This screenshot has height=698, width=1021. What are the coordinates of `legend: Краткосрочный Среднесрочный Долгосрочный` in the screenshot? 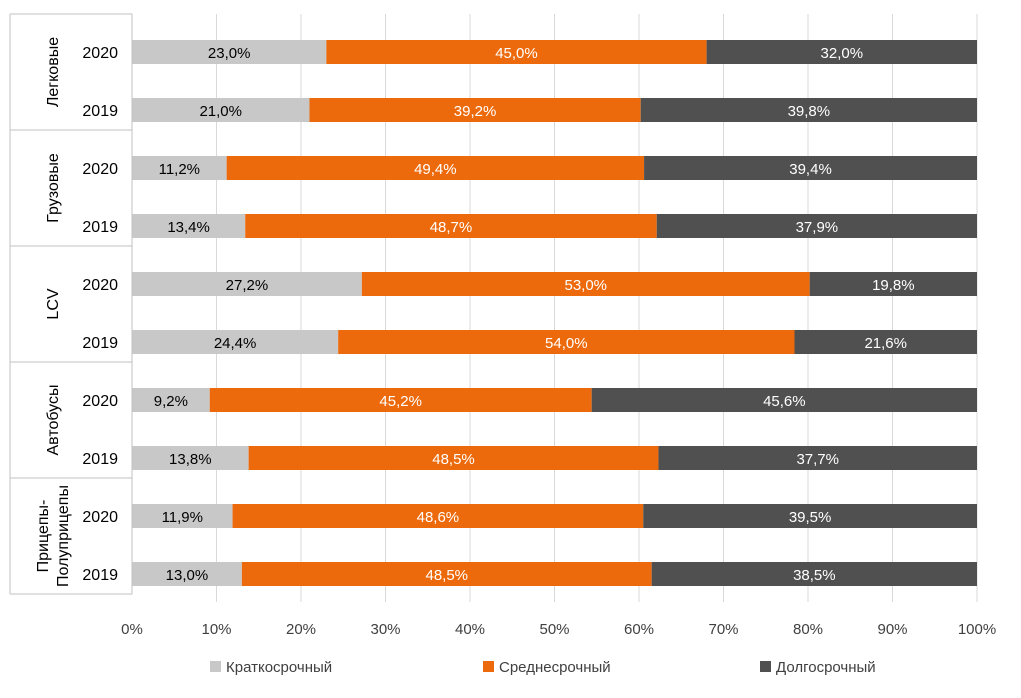 It's located at (543, 667).